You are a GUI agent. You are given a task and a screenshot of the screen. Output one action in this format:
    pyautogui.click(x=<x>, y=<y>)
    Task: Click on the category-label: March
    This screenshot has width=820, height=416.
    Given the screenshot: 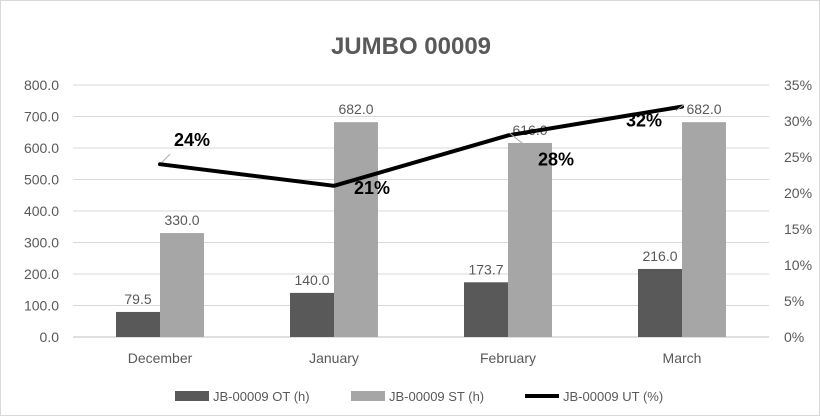 What is the action you would take?
    pyautogui.click(x=682, y=358)
    